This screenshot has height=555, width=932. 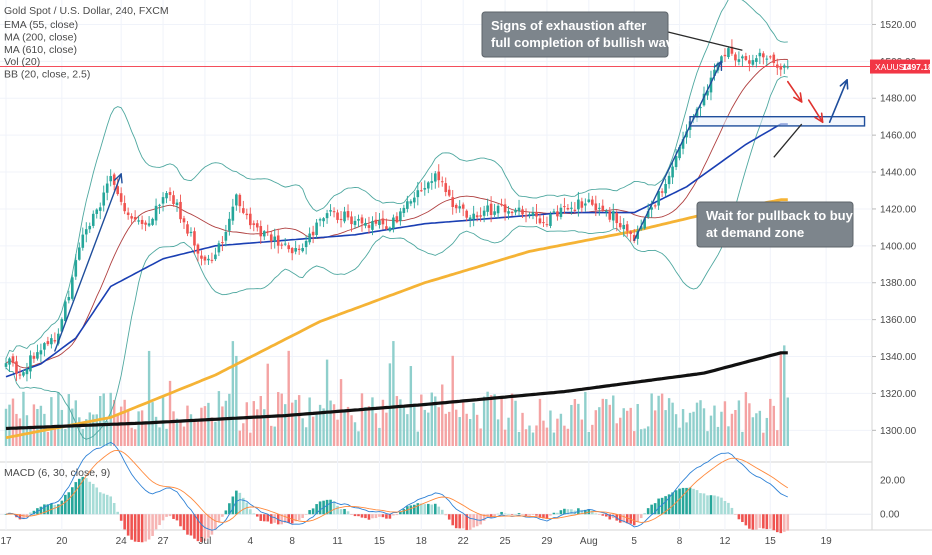 I want to click on exhaustion-callout-box, so click(x=575, y=34).